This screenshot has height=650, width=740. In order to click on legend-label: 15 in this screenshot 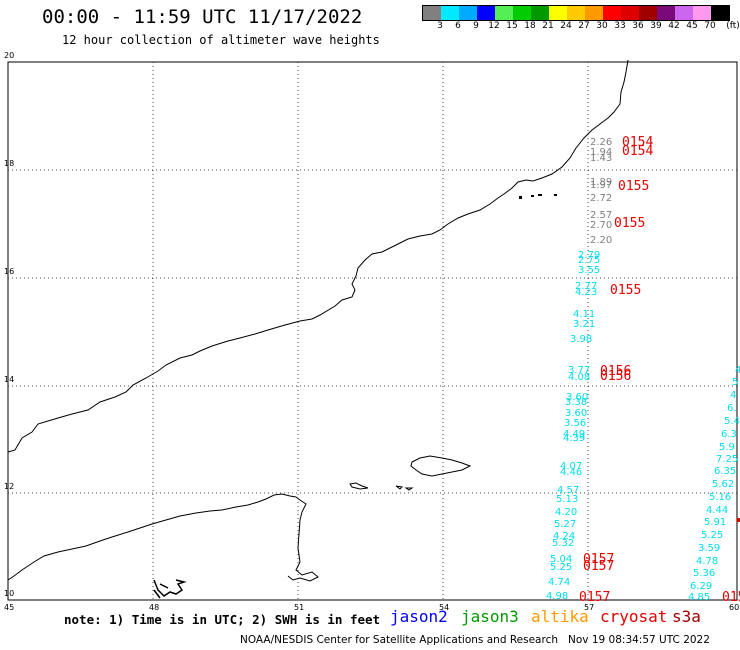, I will do `click(512, 26)`.